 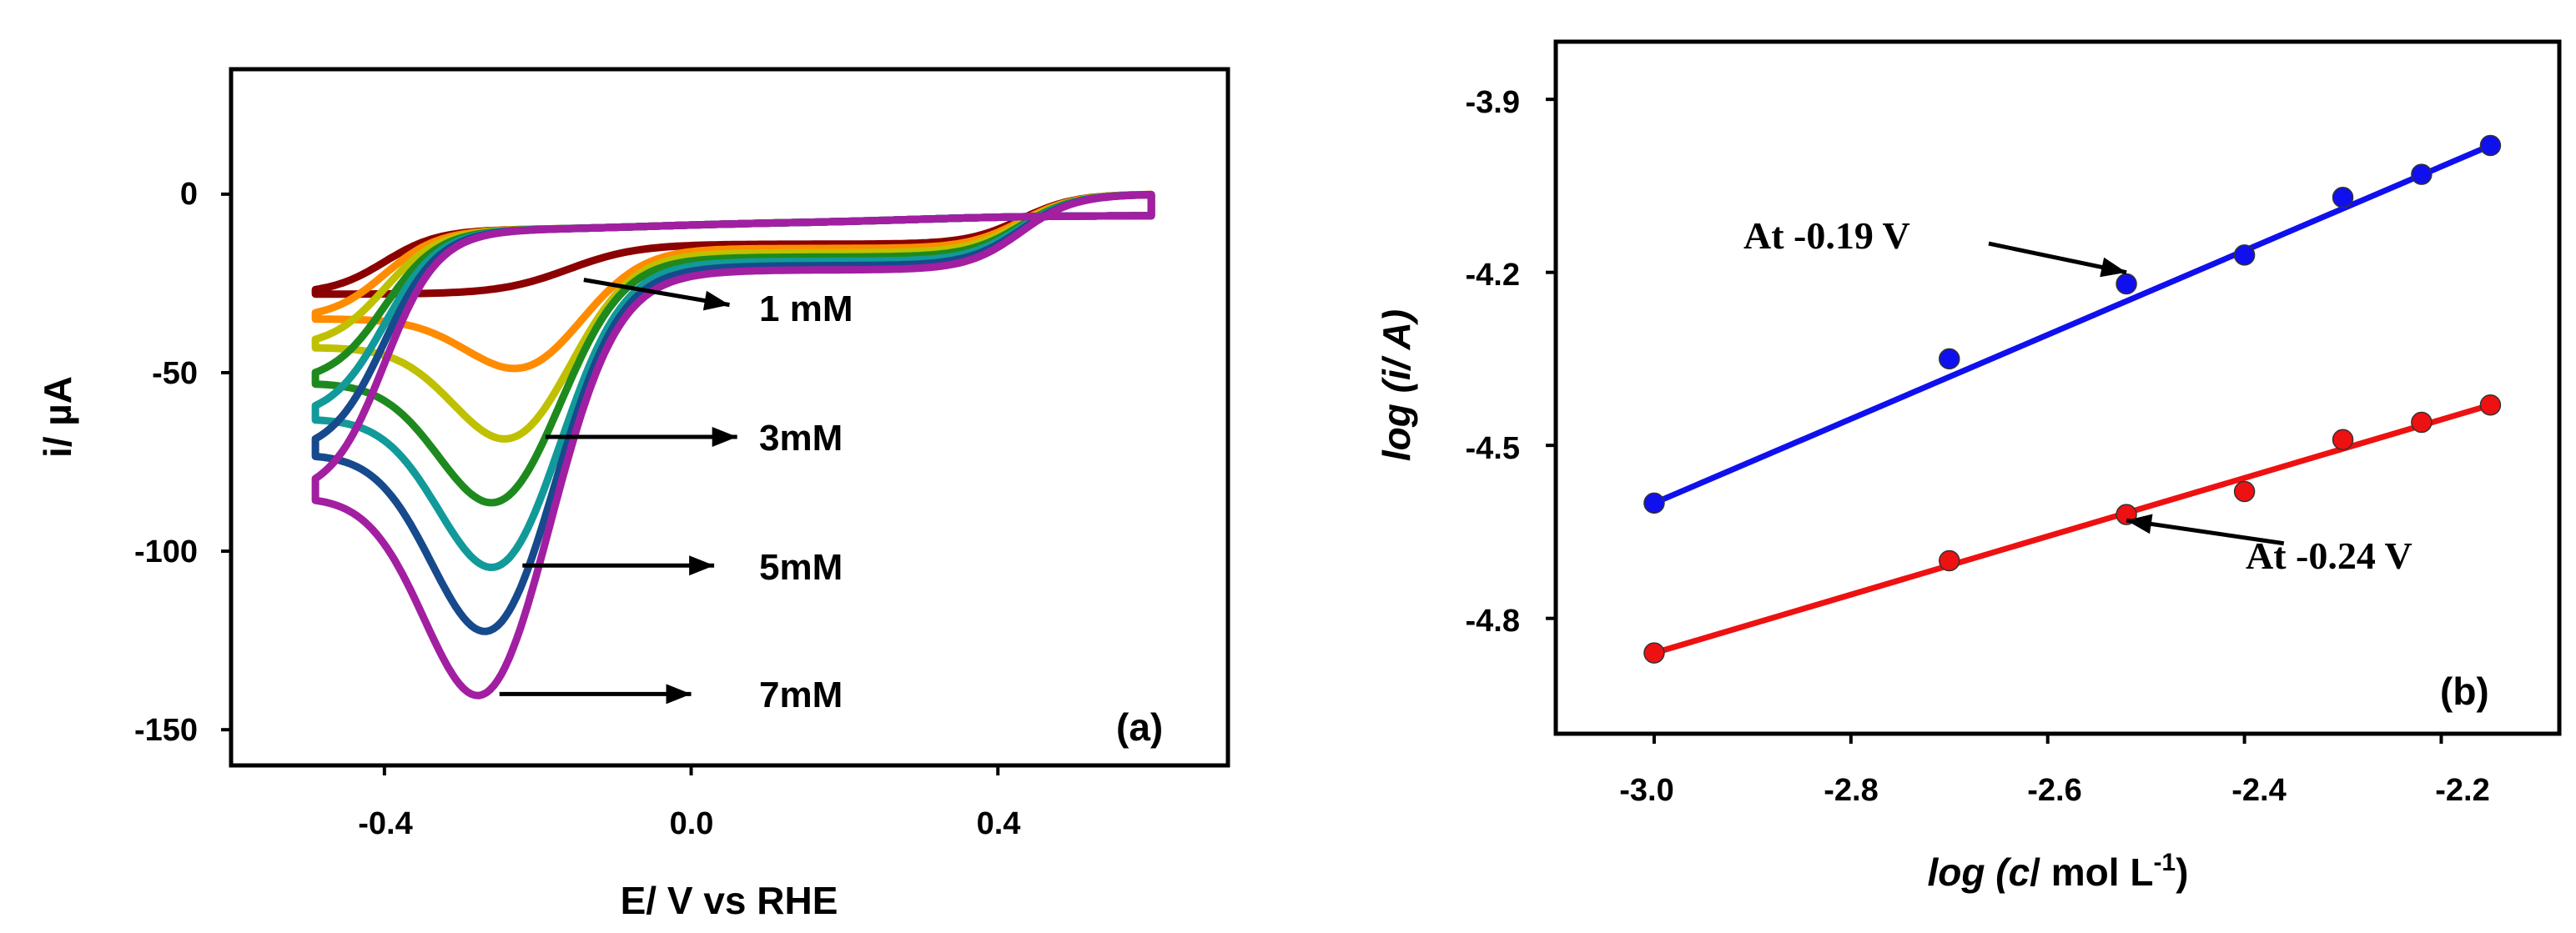 I want to click on arrow-b-1-shaft, so click(x=2205, y=532).